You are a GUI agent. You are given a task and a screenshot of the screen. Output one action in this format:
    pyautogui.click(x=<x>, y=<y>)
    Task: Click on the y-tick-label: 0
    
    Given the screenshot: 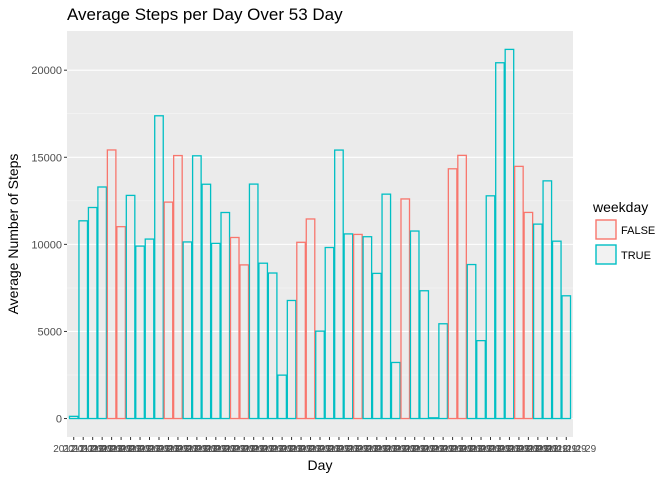 What is the action you would take?
    pyautogui.click(x=59, y=420)
    